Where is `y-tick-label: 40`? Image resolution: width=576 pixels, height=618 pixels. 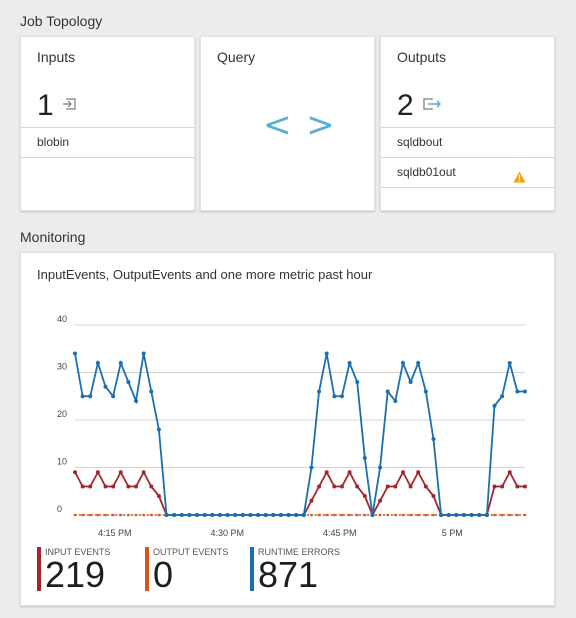 y-tick-label: 40 is located at coordinates (62, 319).